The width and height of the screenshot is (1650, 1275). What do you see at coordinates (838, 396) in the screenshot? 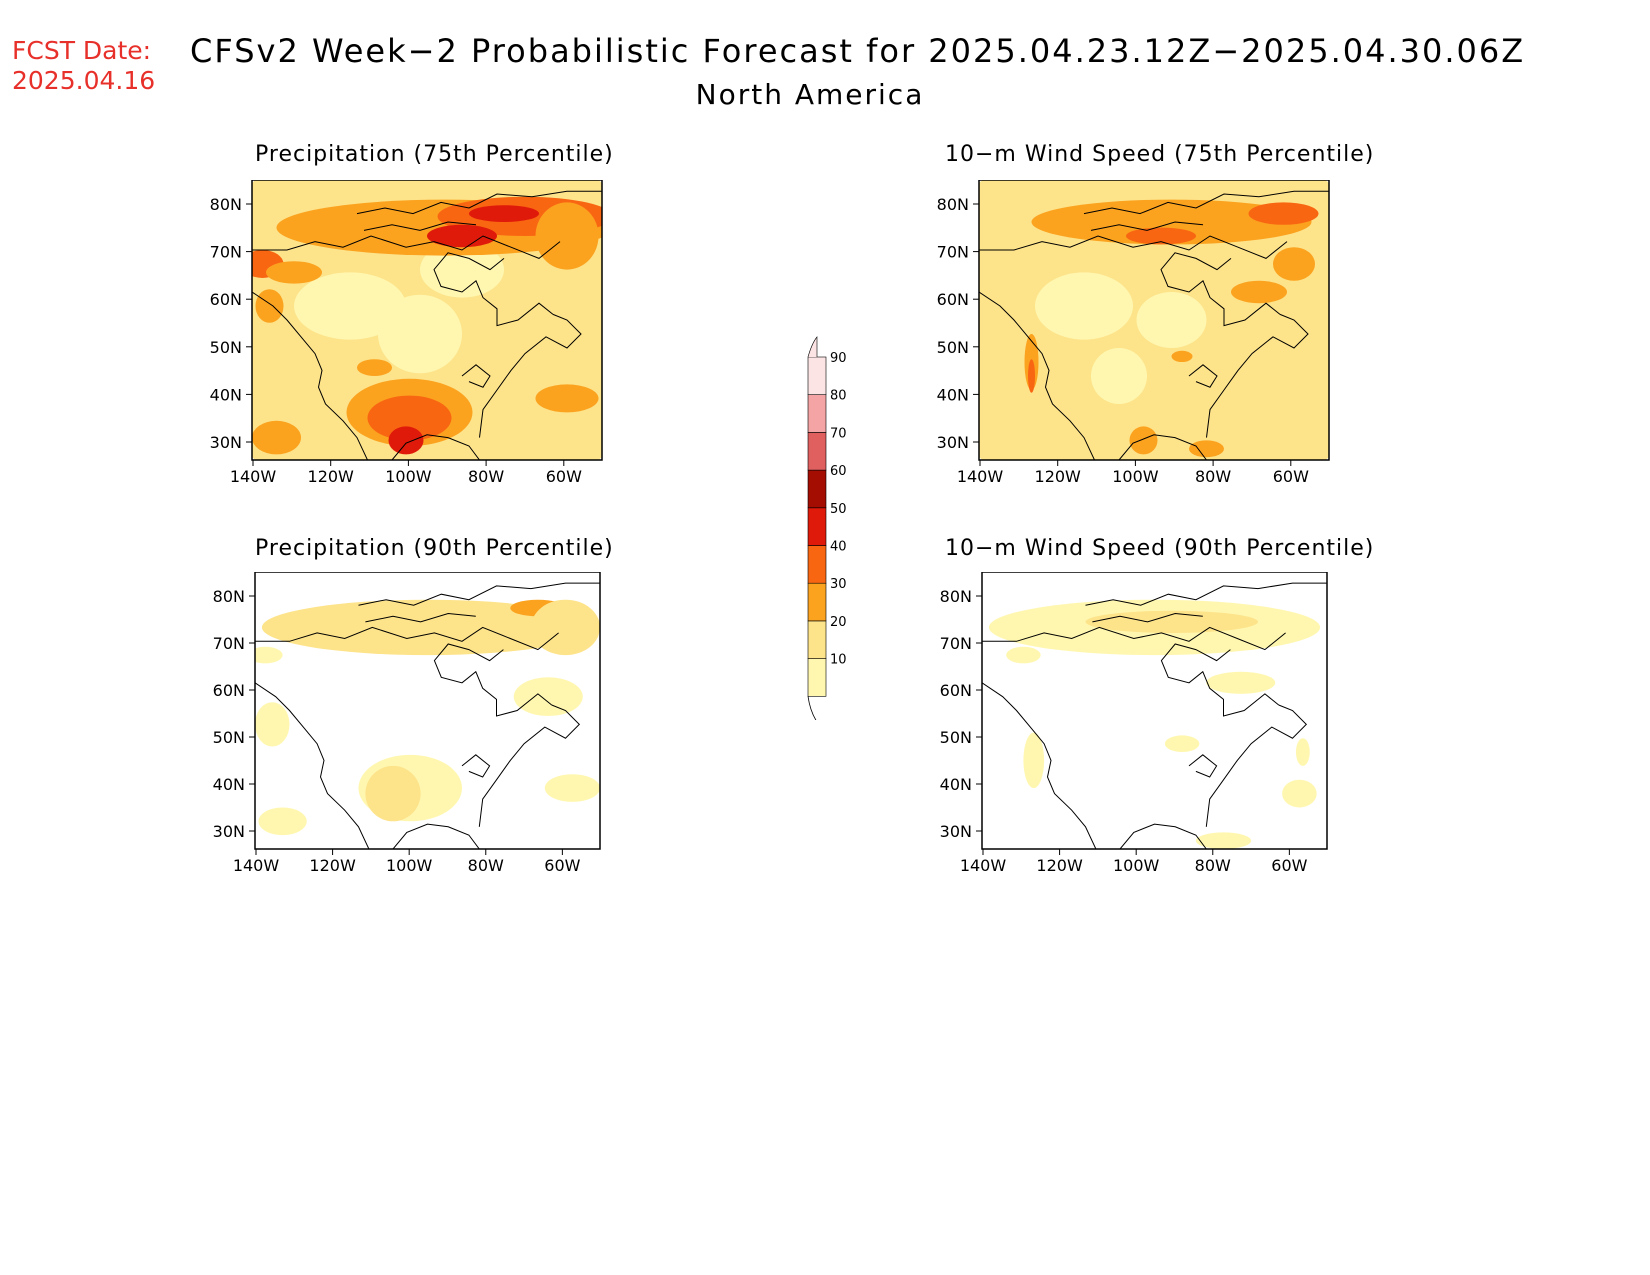
I see `colorbar-tick-label: 80` at bounding box center [838, 396].